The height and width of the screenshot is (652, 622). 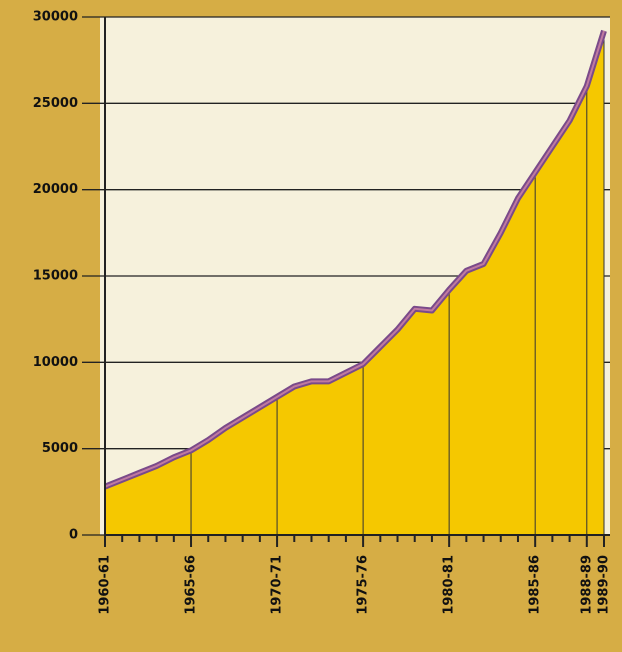 What do you see at coordinates (586, 585) in the screenshot?
I see `x-tick-label: 1988-89` at bounding box center [586, 585].